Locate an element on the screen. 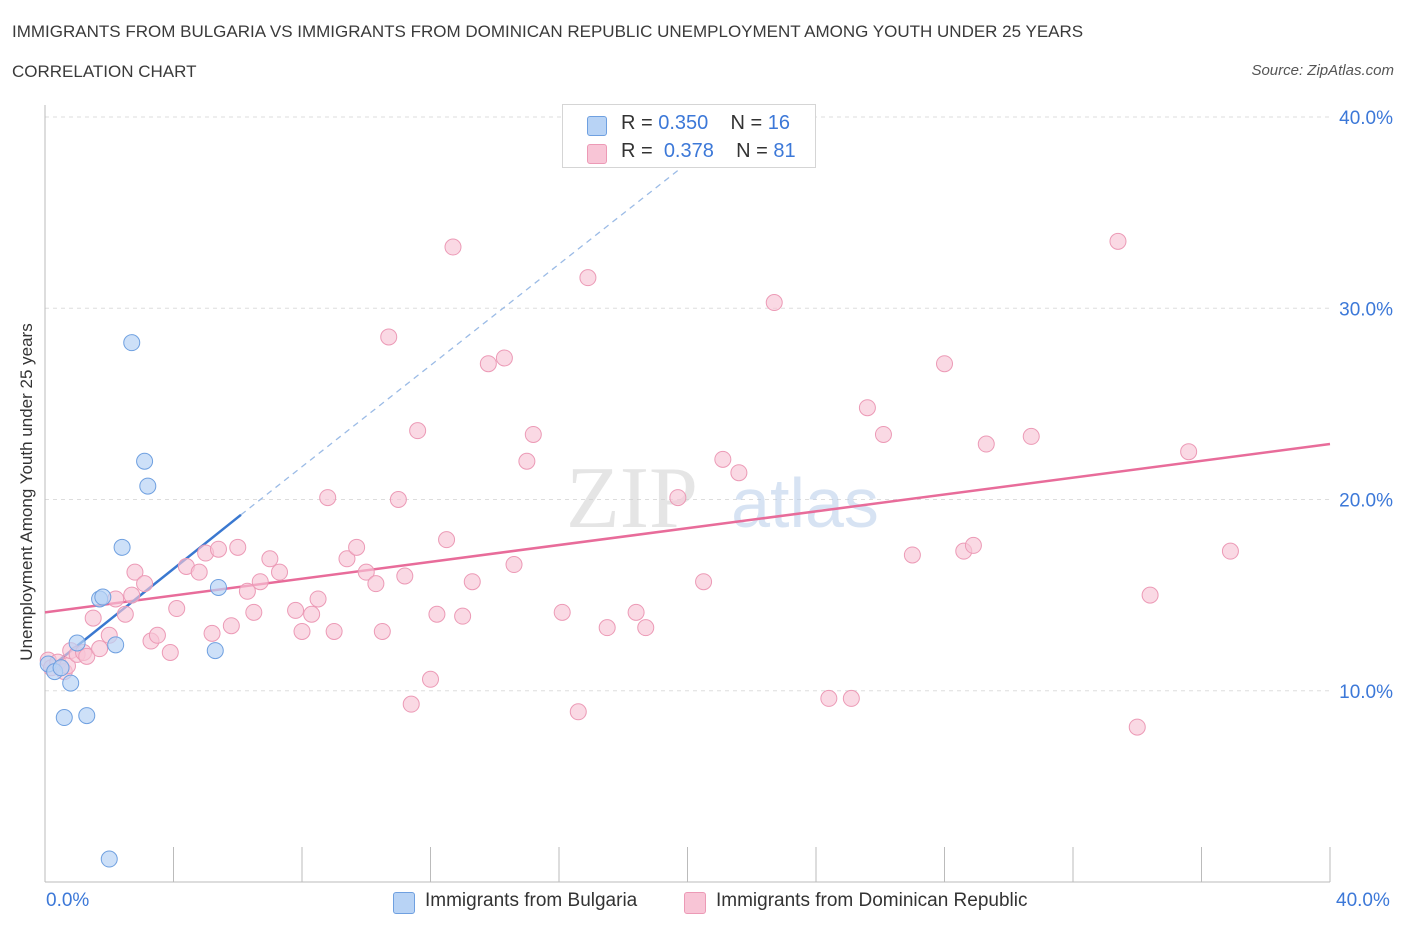 The image size is (1406, 930). y-tick-label: 10.0% is located at coordinates (1366, 692).